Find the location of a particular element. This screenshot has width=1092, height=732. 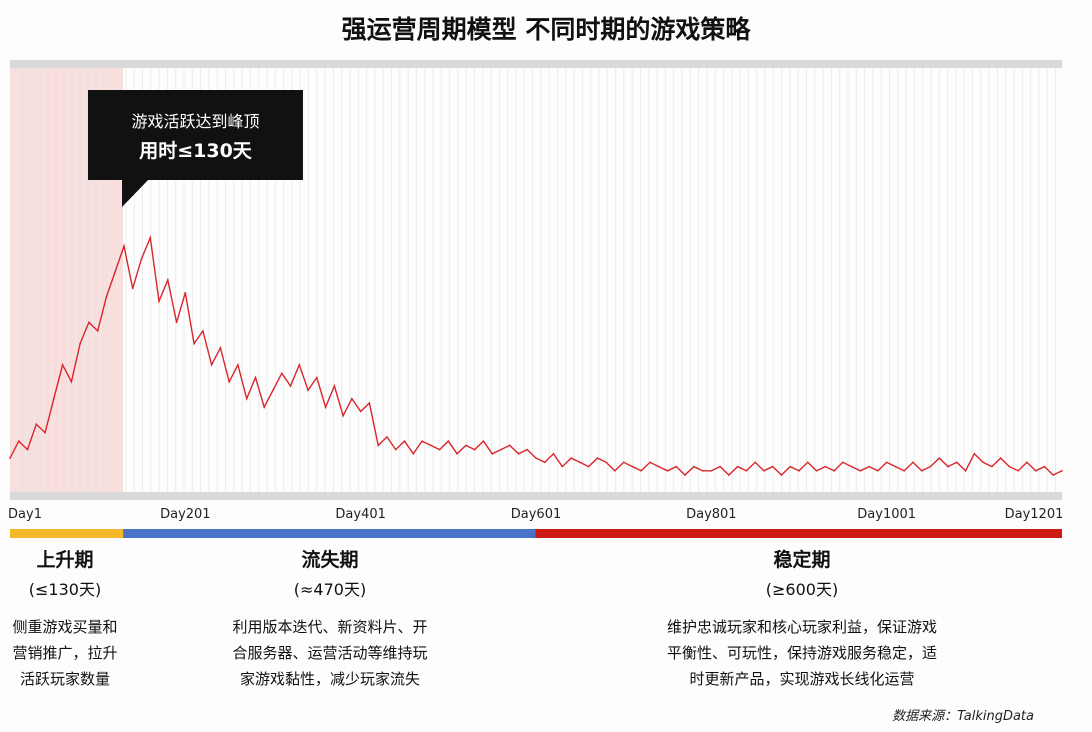

phase-duration: (≈470天) is located at coordinates (330, 589).